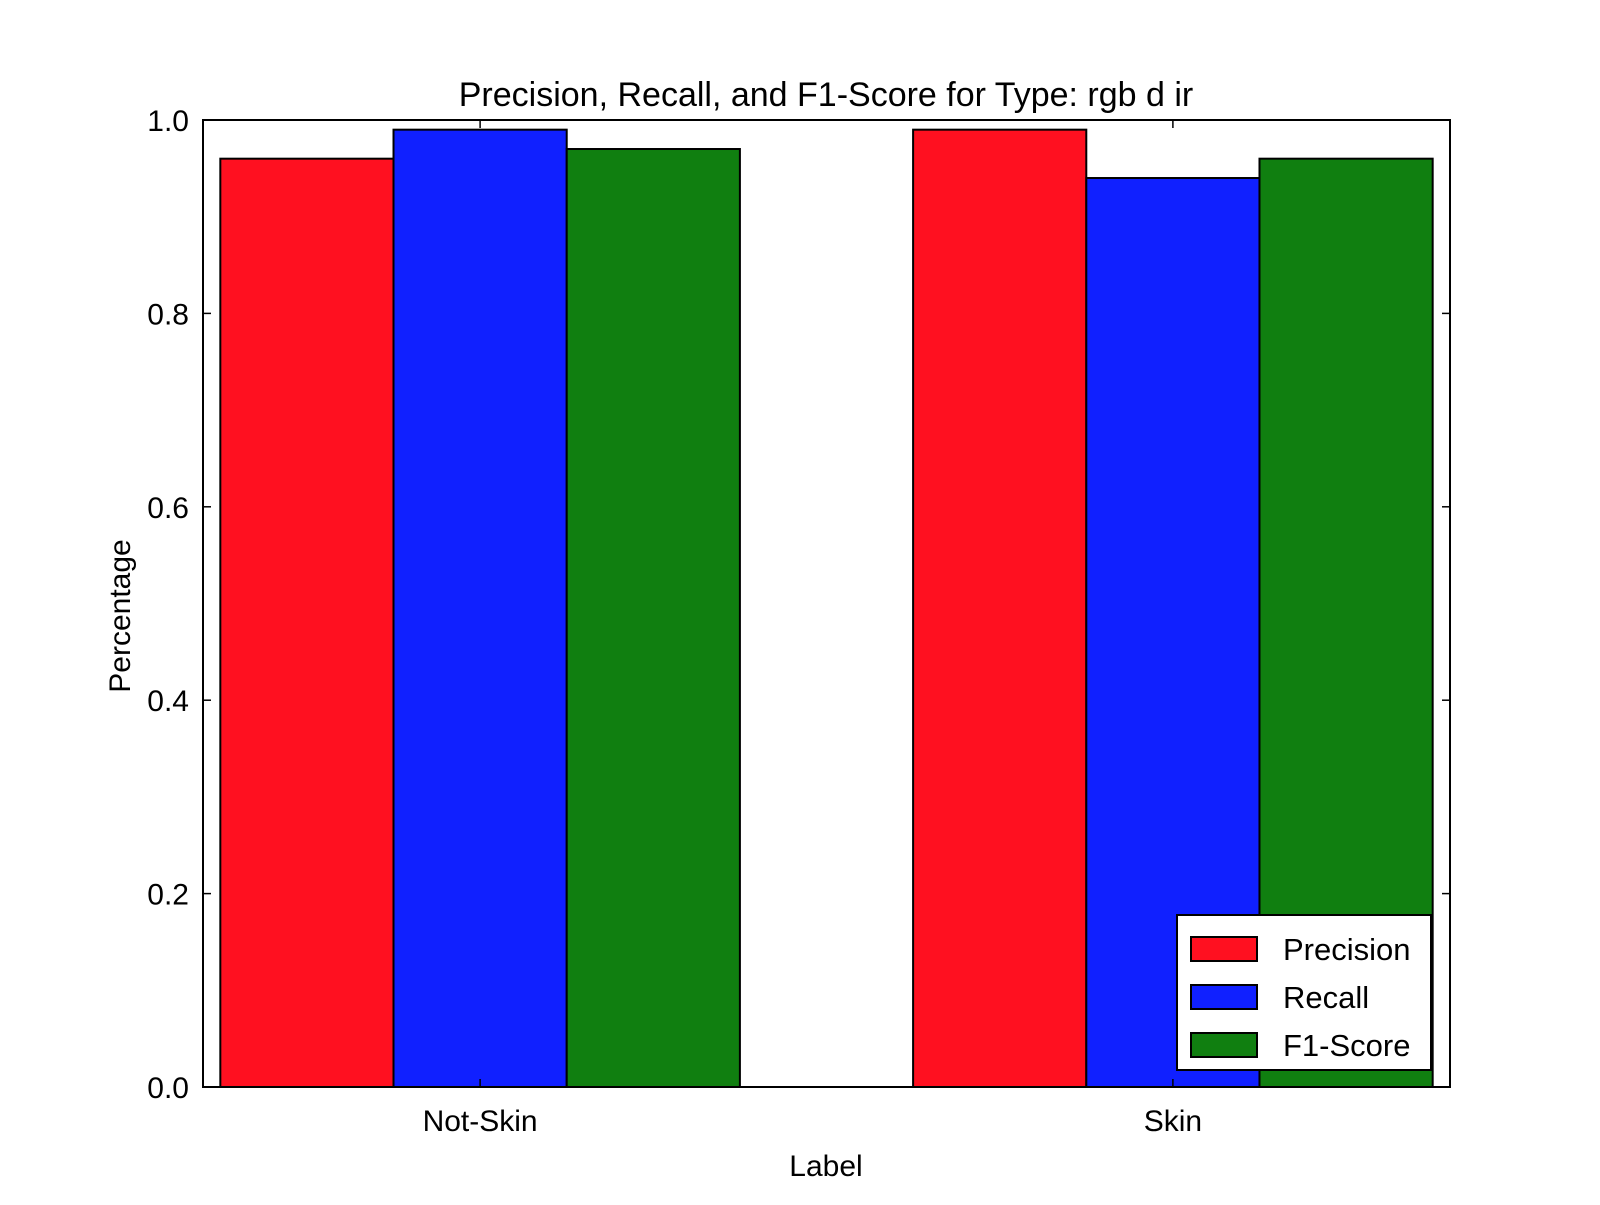 This screenshot has width=1600, height=1205. I want to click on y-tick-label: 0.4, so click(168, 701).